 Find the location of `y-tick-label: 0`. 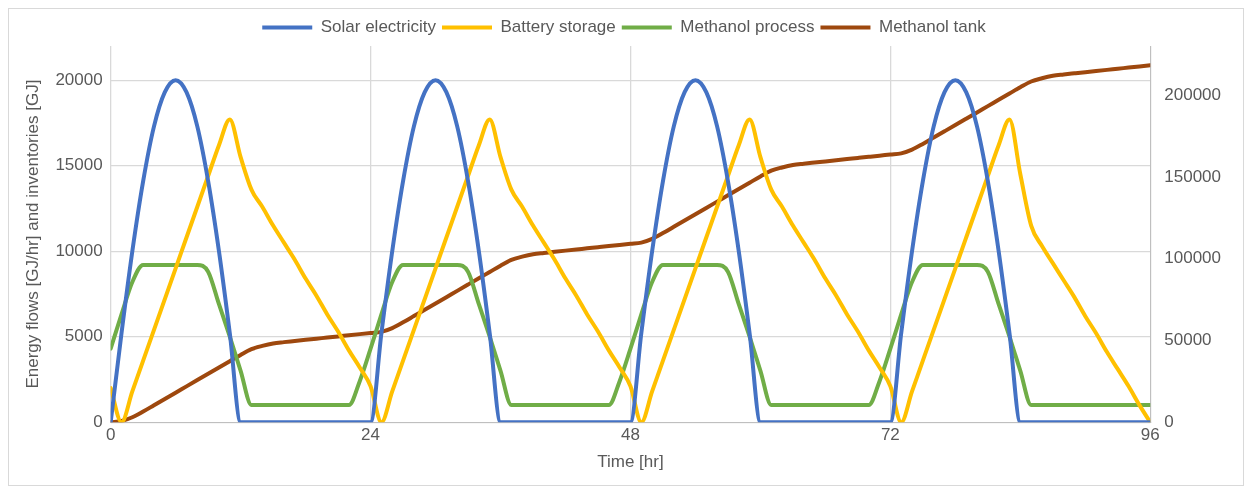

y-tick-label: 0 is located at coordinates (98, 421).